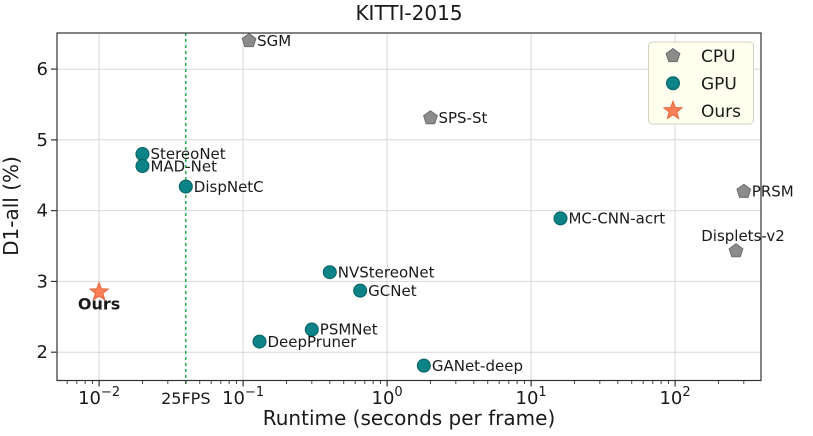 The image size is (813, 436). Describe the element at coordinates (721, 112) in the screenshot. I see `legend-label-ours: Ours` at that location.